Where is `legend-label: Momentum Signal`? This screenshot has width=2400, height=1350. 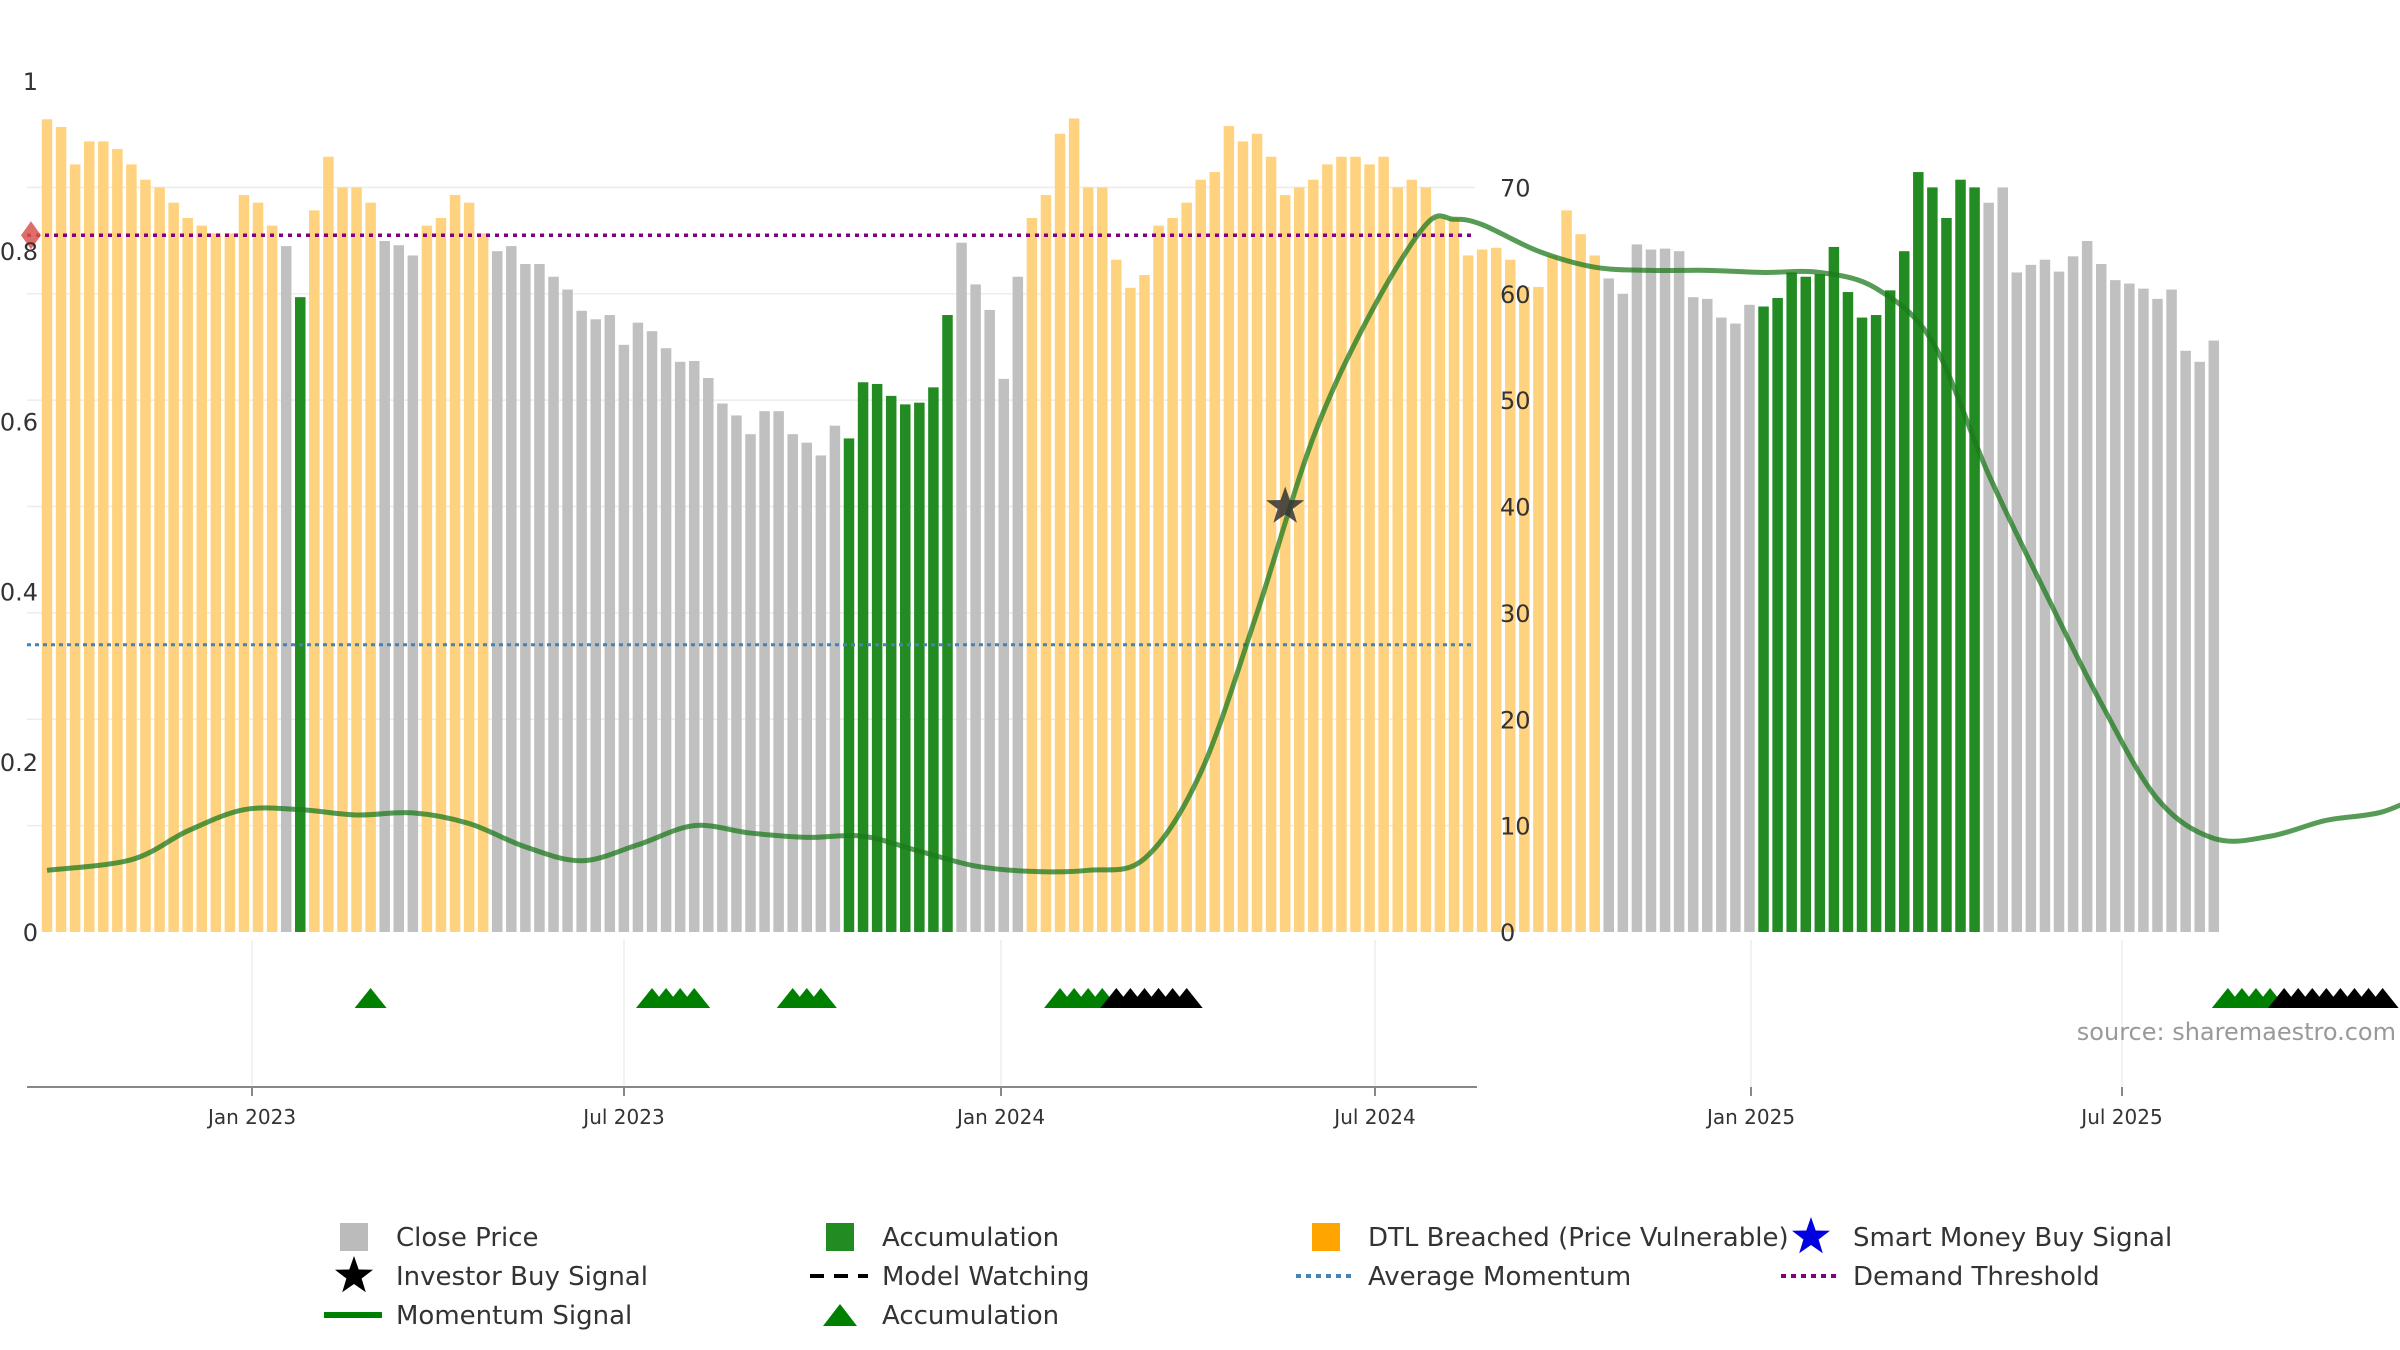 legend-label: Momentum Signal is located at coordinates (514, 1316).